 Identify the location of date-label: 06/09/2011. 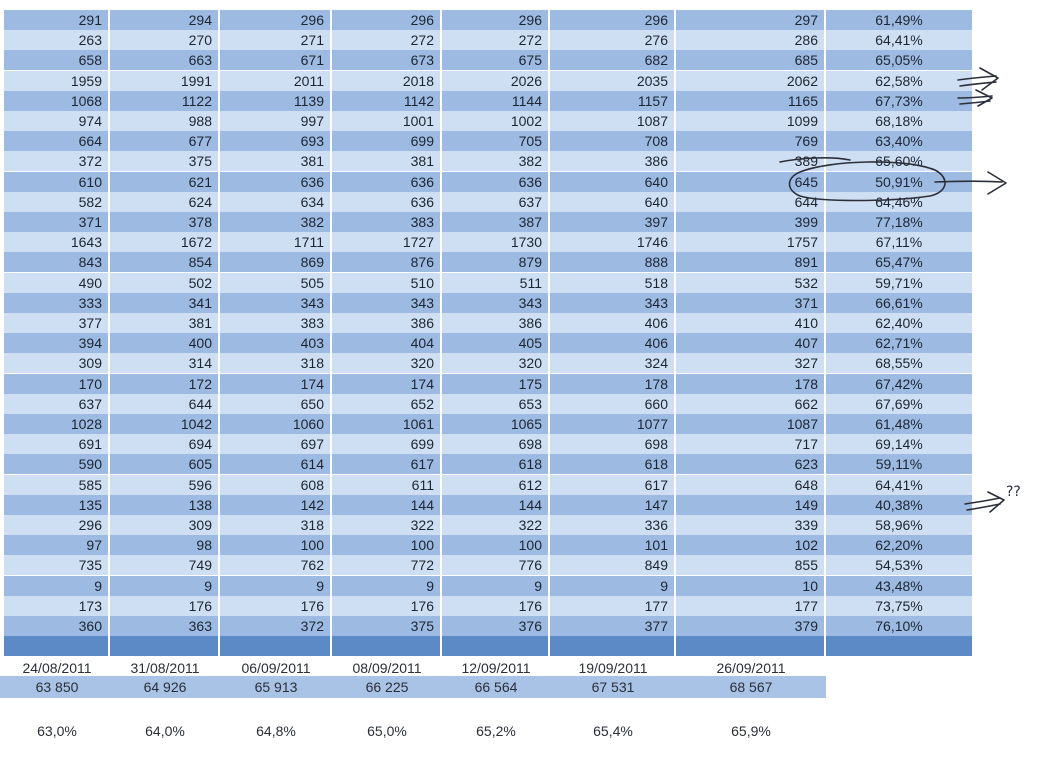
(276, 668).